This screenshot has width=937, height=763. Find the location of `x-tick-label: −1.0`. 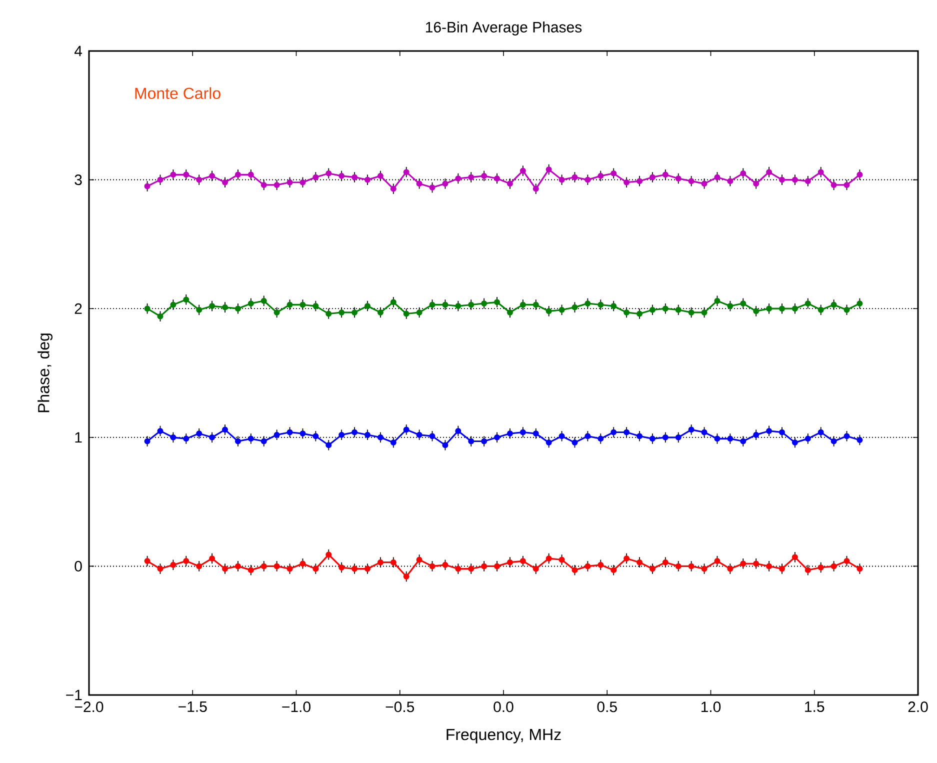

x-tick-label: −1.0 is located at coordinates (296, 707).